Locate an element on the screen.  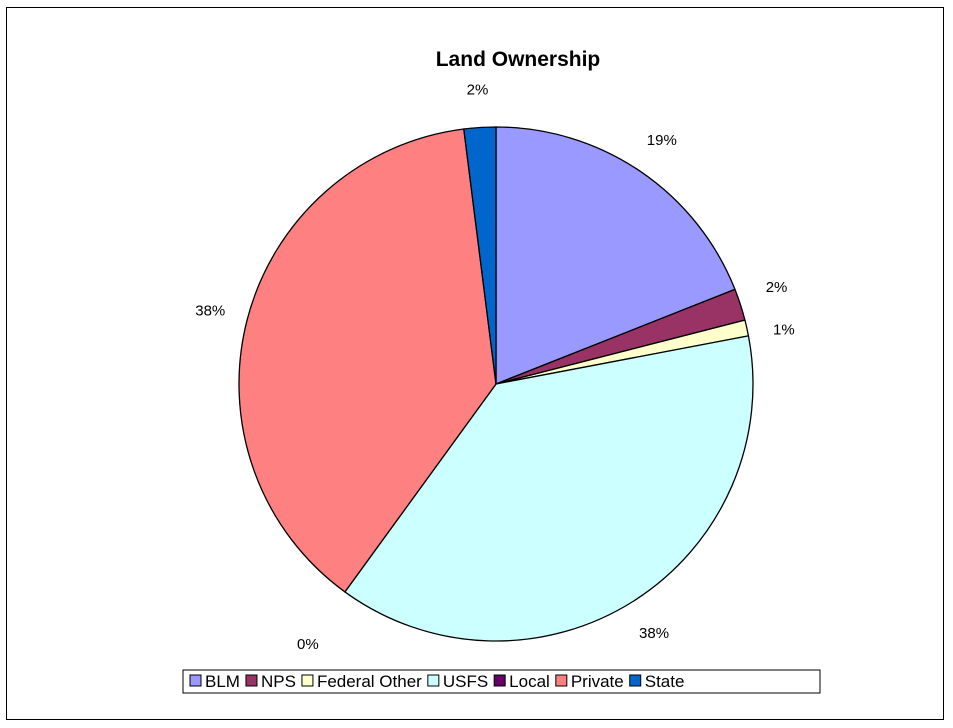
legend-swatch-private is located at coordinates (561, 680).